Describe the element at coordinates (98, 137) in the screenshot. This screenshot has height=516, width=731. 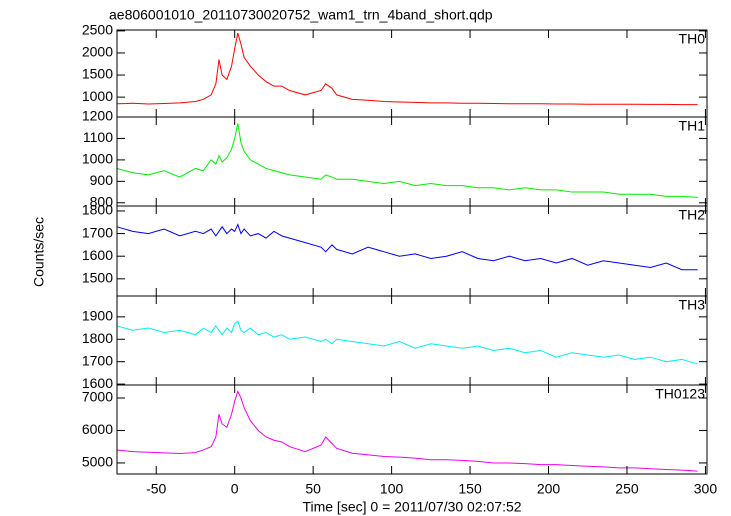
I see `y-tick-label: 1100` at that location.